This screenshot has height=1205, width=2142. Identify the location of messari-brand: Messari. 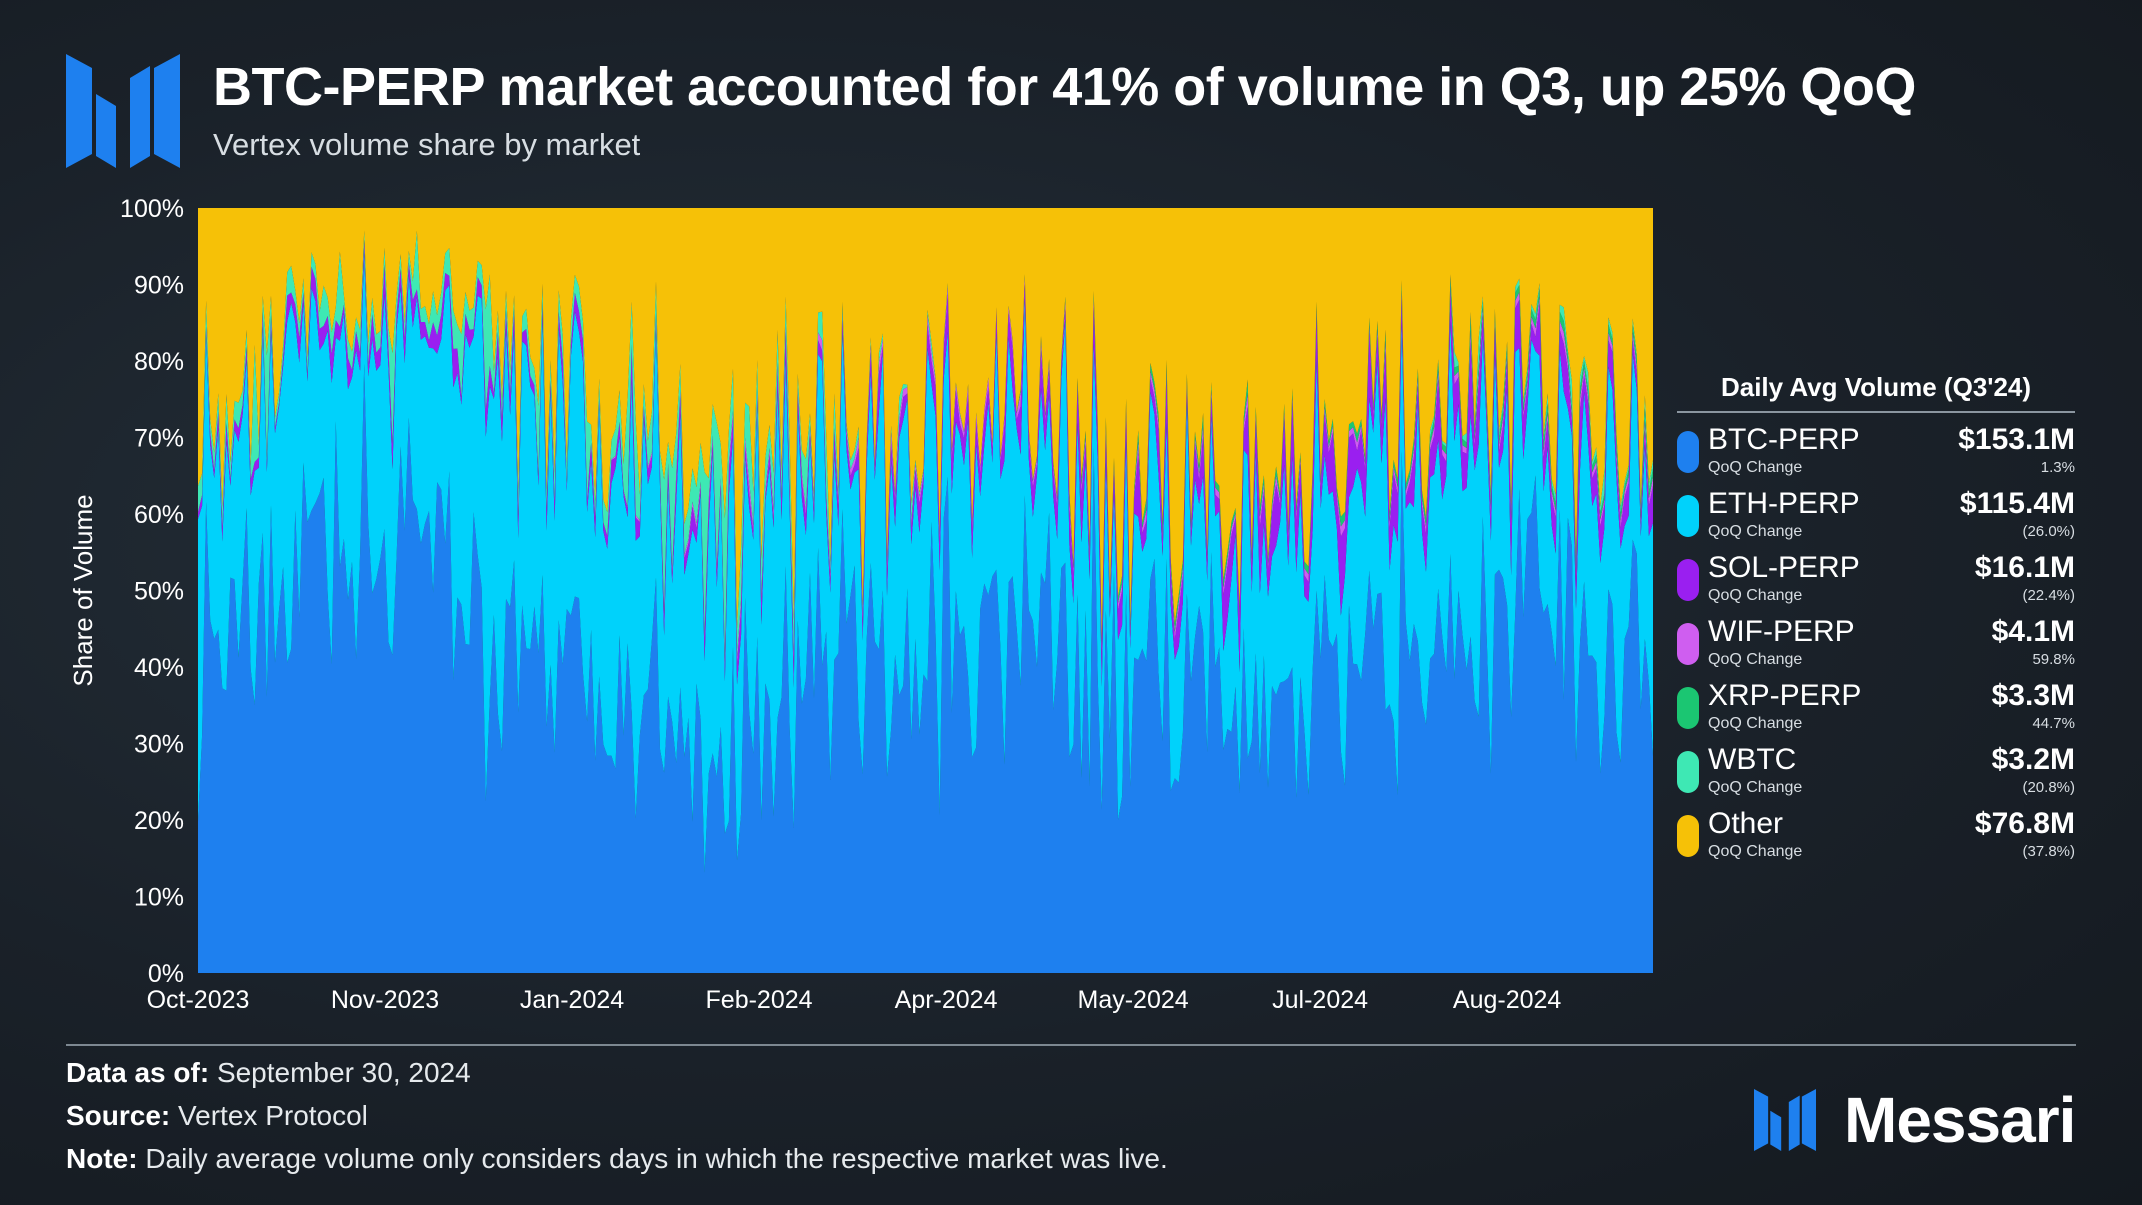
(1917, 1120).